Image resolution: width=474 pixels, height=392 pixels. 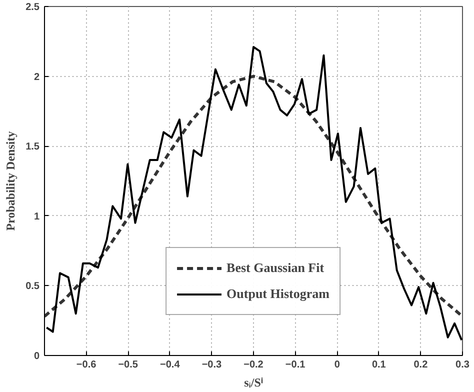 I want to click on legend-label: Output Histogram, so click(x=278, y=294).